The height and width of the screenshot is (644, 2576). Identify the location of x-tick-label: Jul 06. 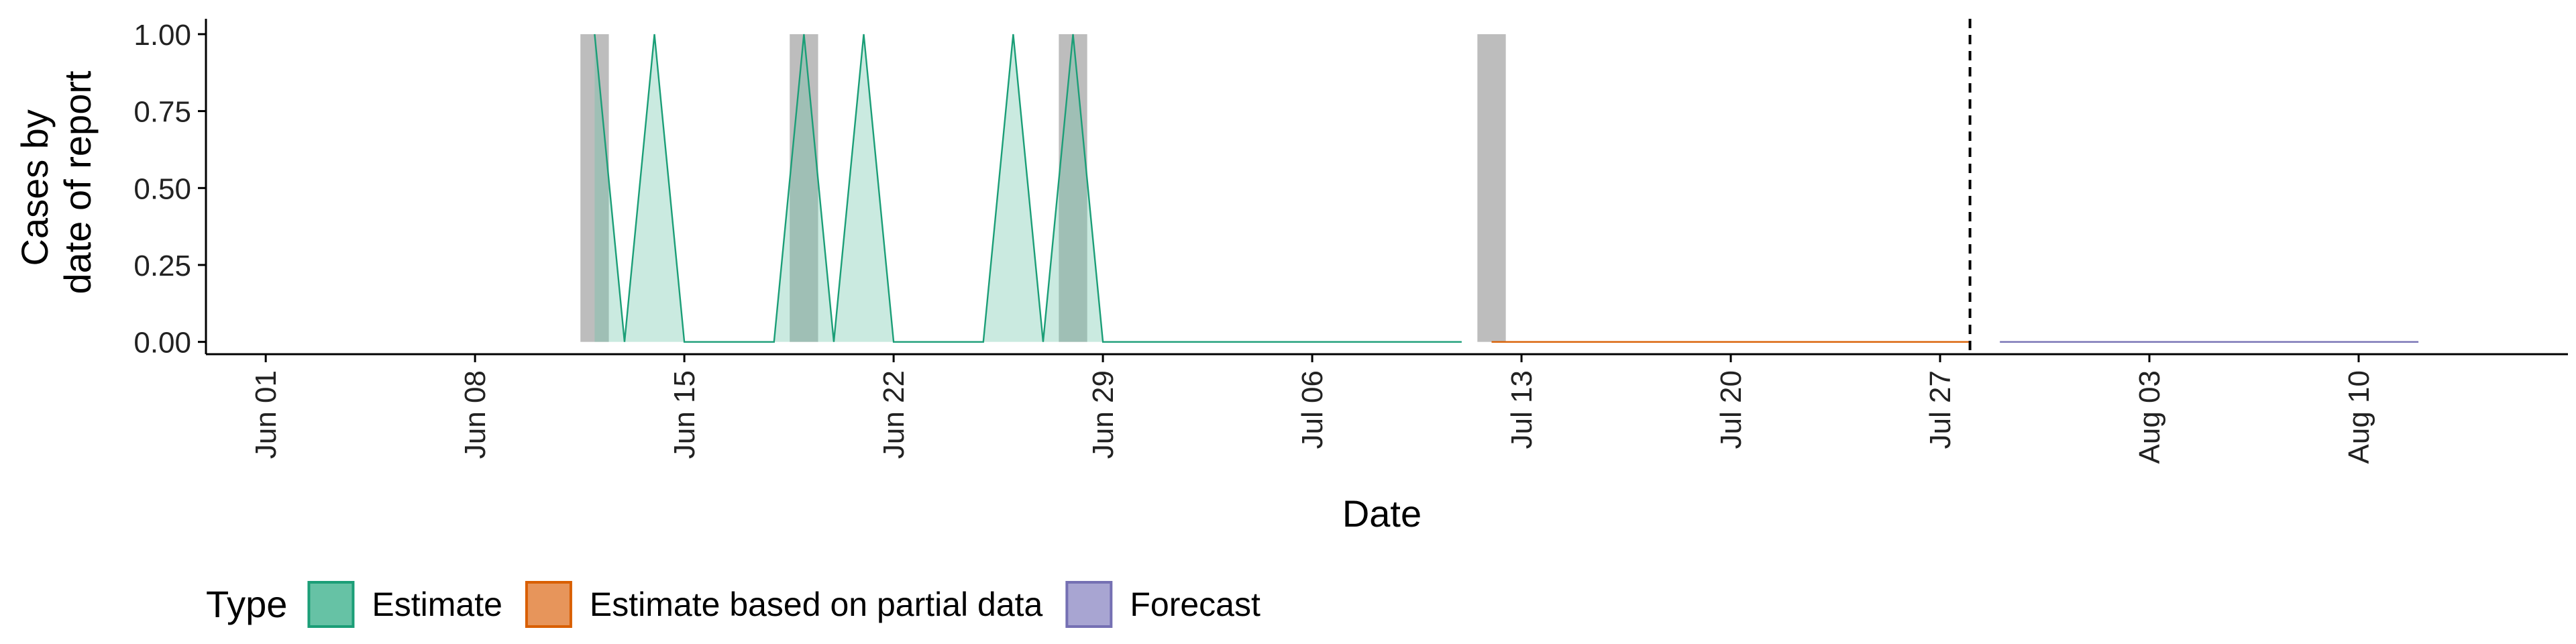
(1312, 409).